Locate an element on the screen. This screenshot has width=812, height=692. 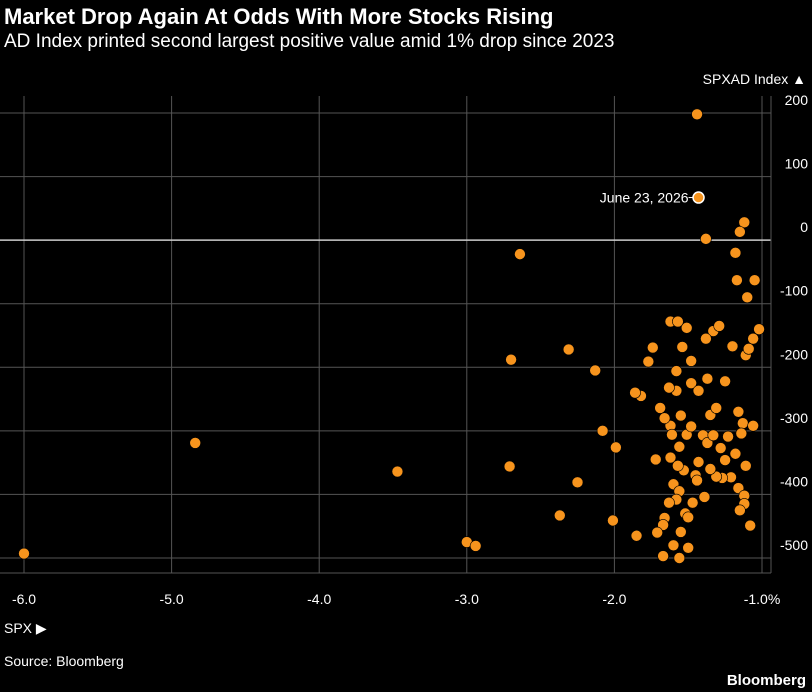
x-tick-label: -2.0 is located at coordinates (614, 599).